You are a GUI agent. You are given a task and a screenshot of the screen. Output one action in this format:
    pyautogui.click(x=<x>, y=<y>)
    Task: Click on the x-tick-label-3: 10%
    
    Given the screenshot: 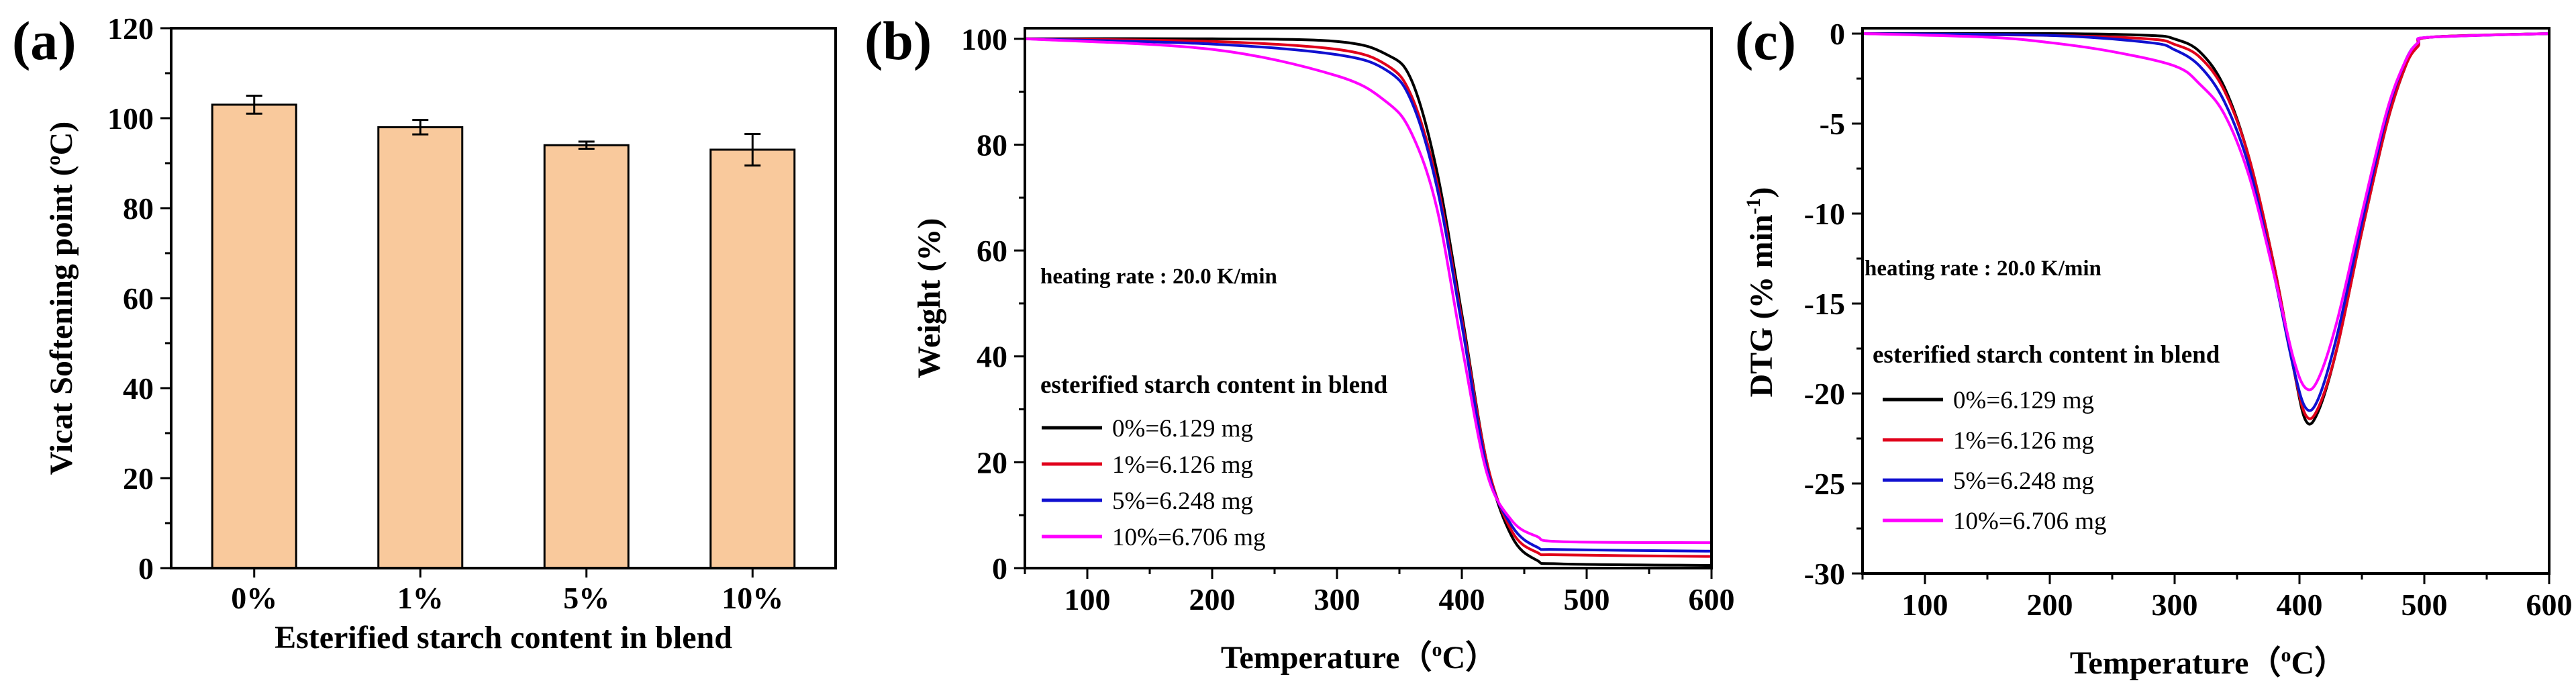 What is the action you would take?
    pyautogui.click(x=752, y=598)
    